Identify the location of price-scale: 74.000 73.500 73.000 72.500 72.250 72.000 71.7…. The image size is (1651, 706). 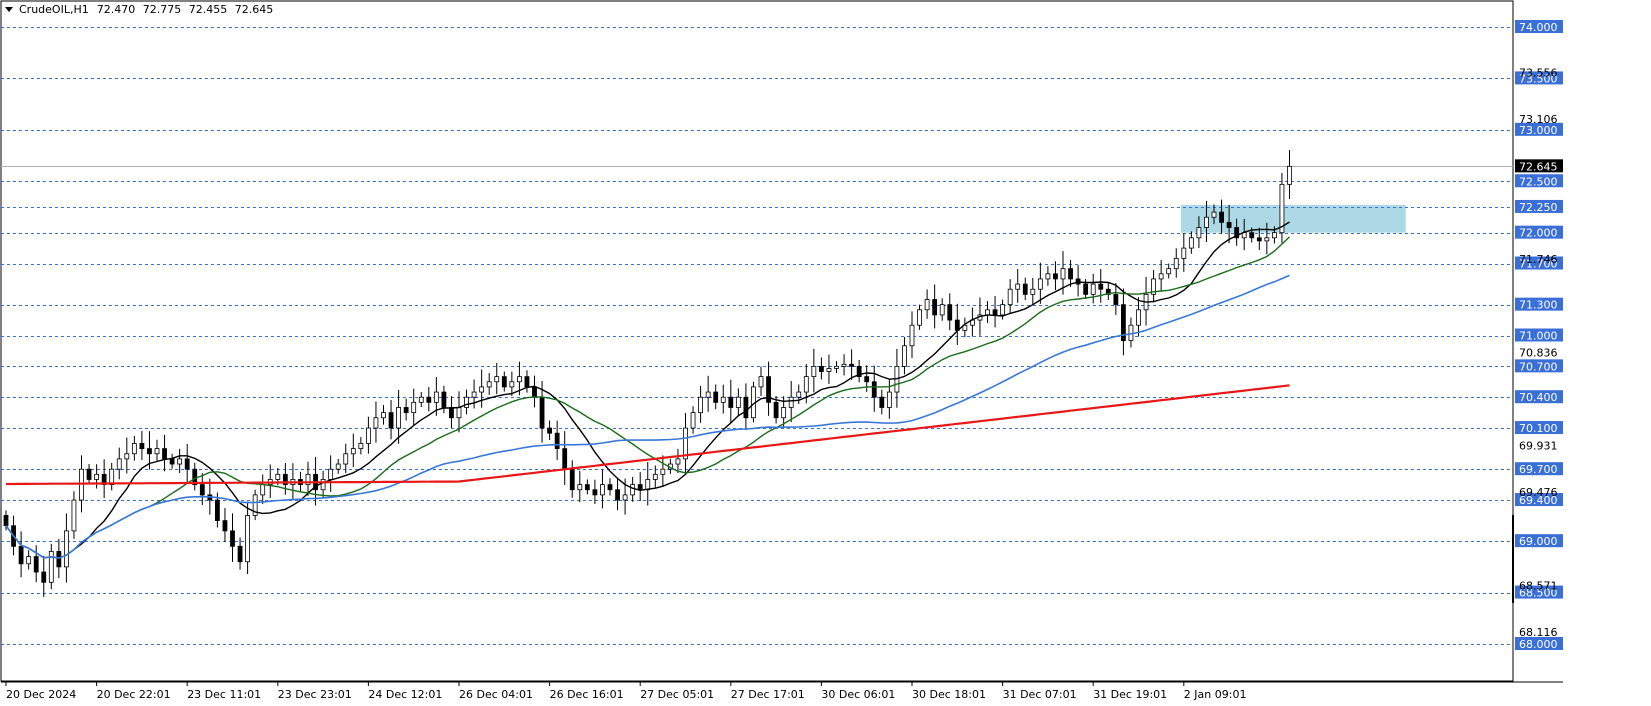
(1537, 335).